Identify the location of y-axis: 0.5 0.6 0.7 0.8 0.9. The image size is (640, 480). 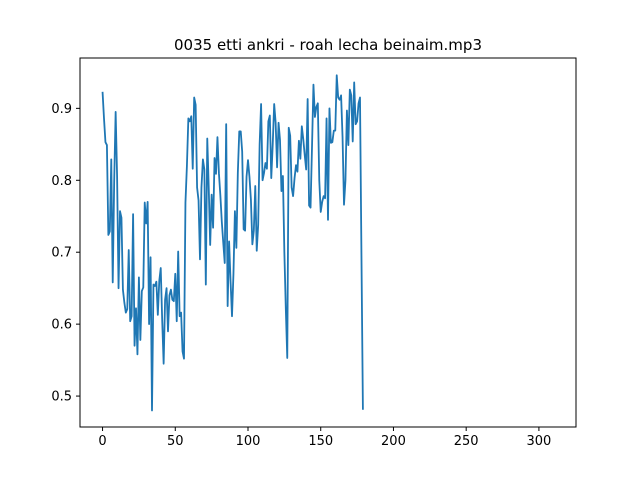
(65, 253).